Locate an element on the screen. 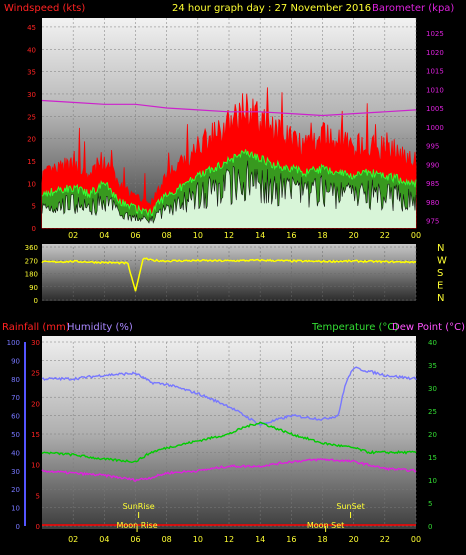 This screenshot has height=555, width=466. rain-y-tick-label: 10 is located at coordinates (35, 466).